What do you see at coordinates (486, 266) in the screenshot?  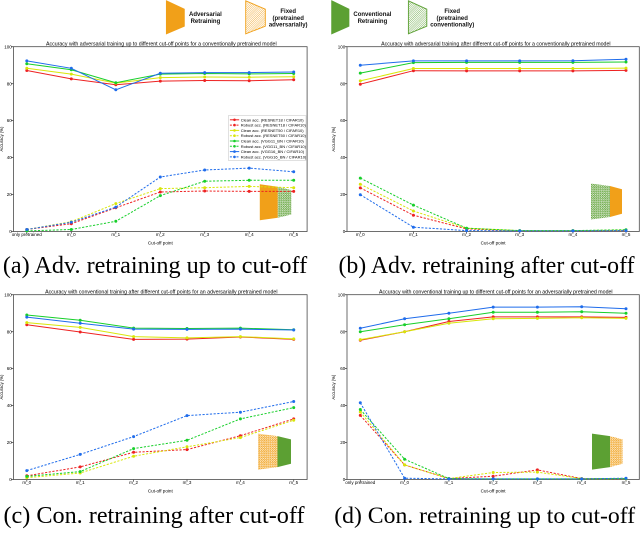 I see `svg-text:(b) Adv. retraining after cut-: (b) Adv. retraining after cut-off` at bounding box center [486, 266].